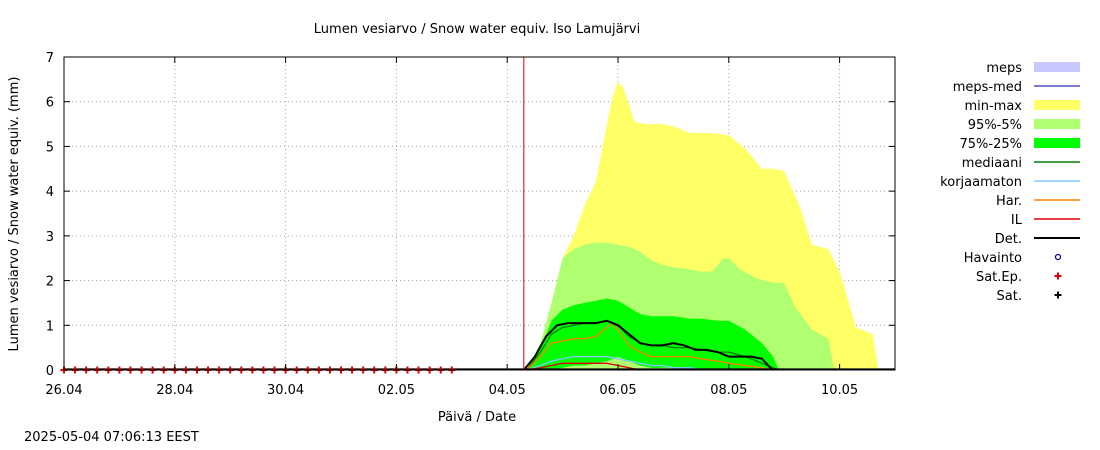  Describe the element at coordinates (50, 103) in the screenshot. I see `y-tick-label: 6` at that location.